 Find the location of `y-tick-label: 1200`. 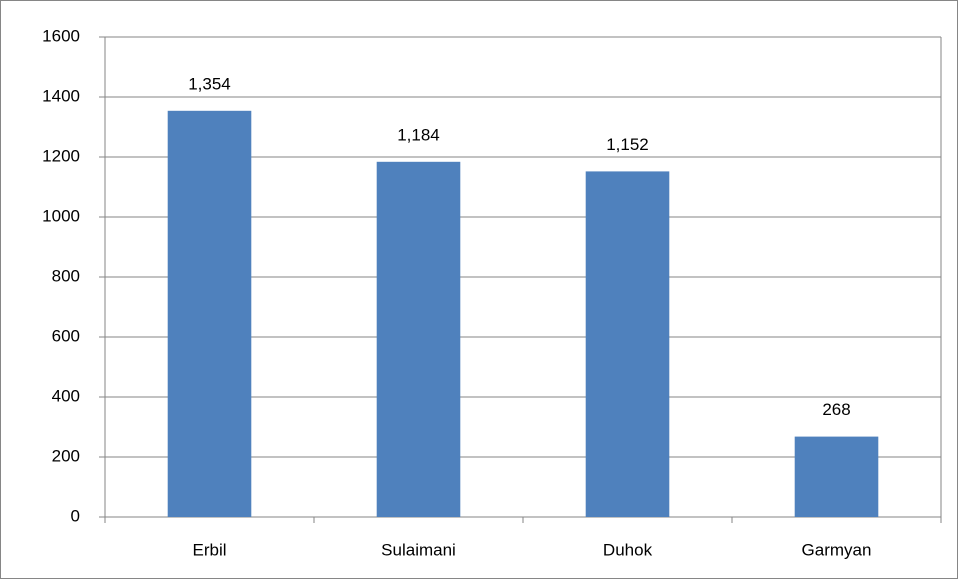

y-tick-label: 1200 is located at coordinates (61, 155).